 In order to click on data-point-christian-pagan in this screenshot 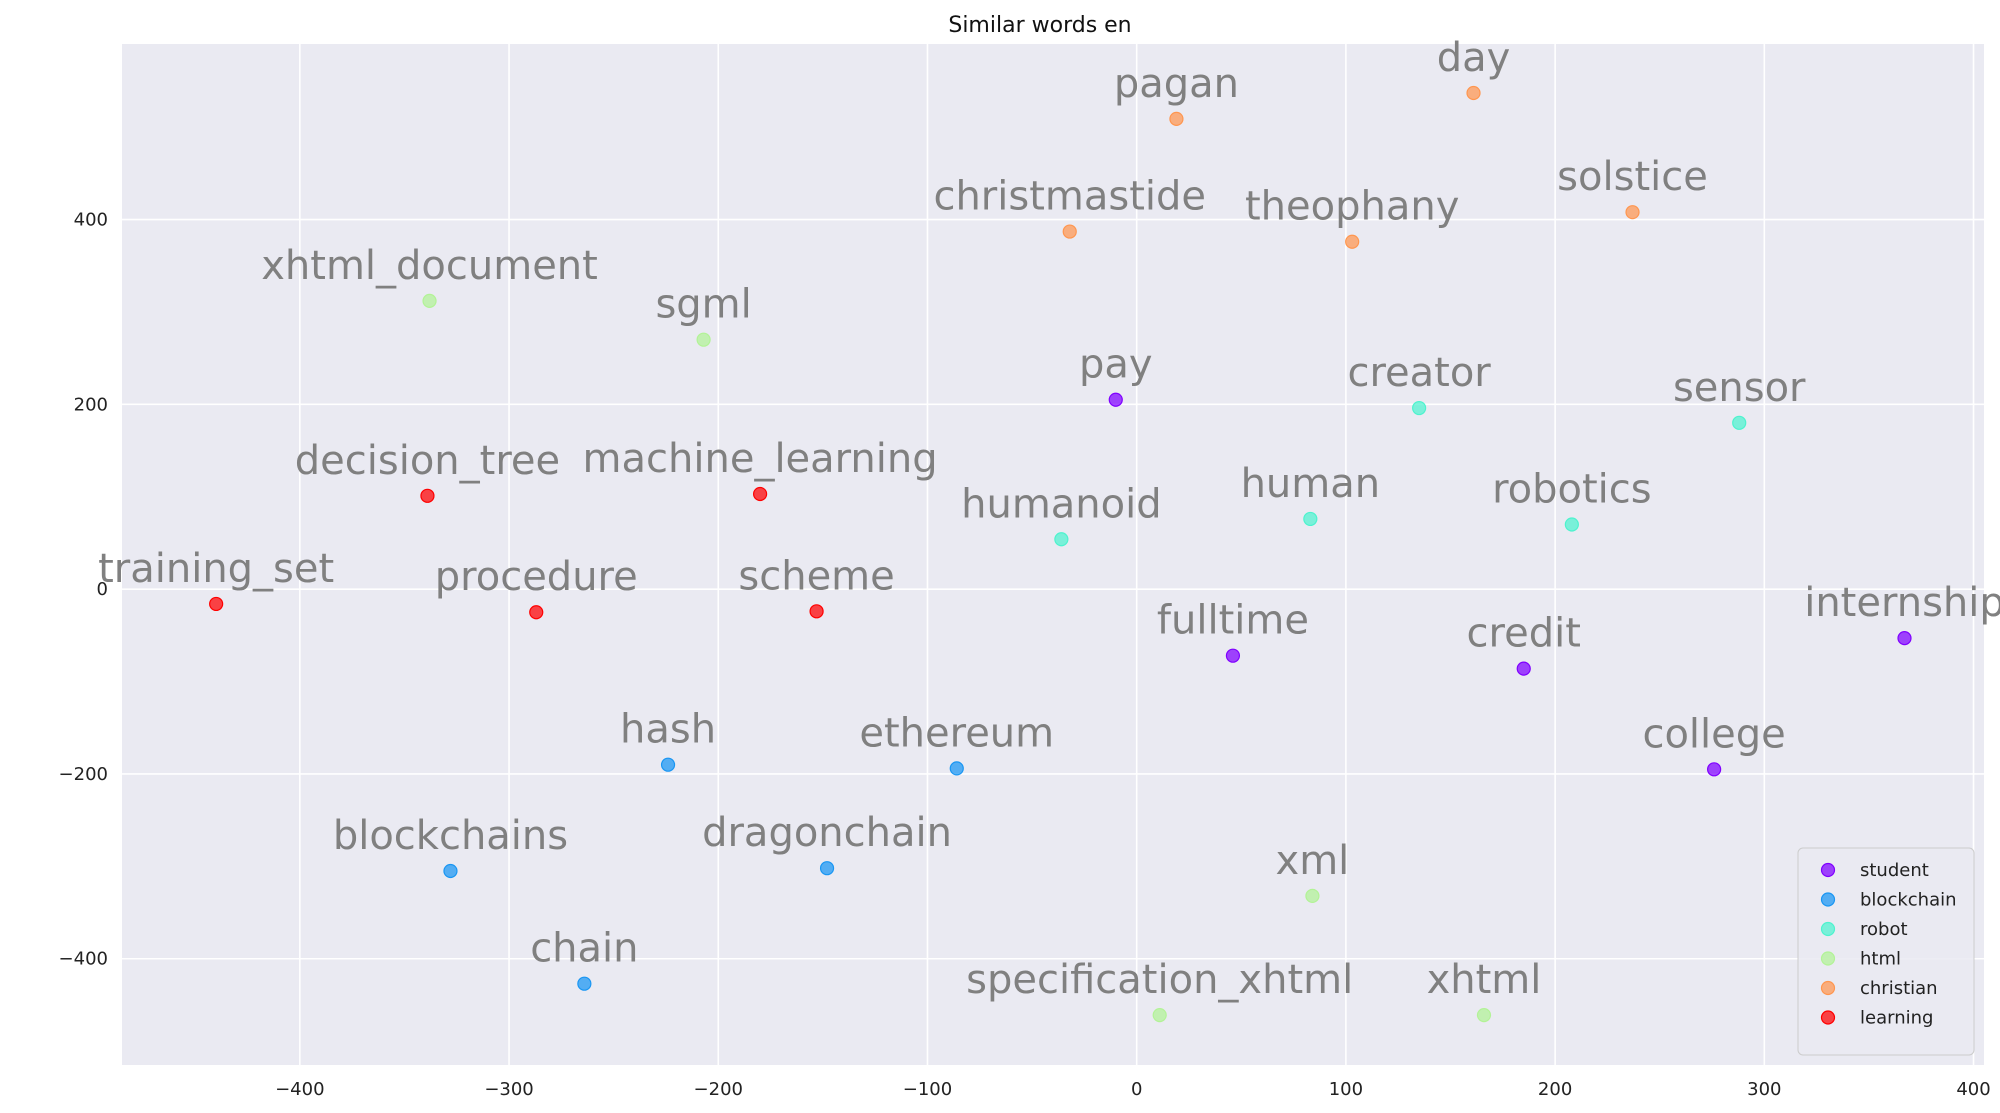, I will do `click(1176, 118)`.